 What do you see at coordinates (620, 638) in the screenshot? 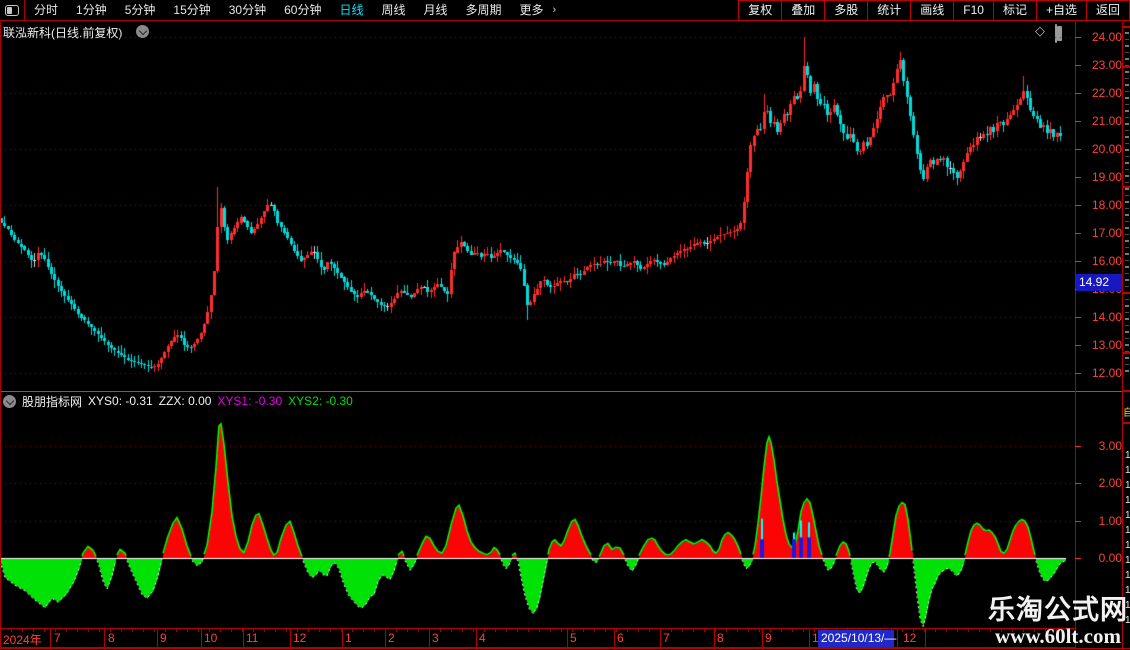
I see `month-label: 6` at bounding box center [620, 638].